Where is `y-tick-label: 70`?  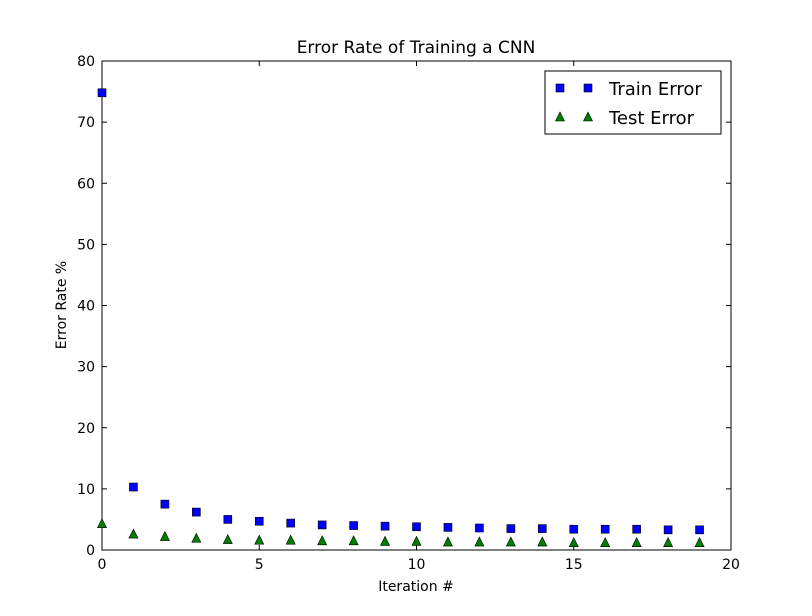 y-tick-label: 70 is located at coordinates (86, 123).